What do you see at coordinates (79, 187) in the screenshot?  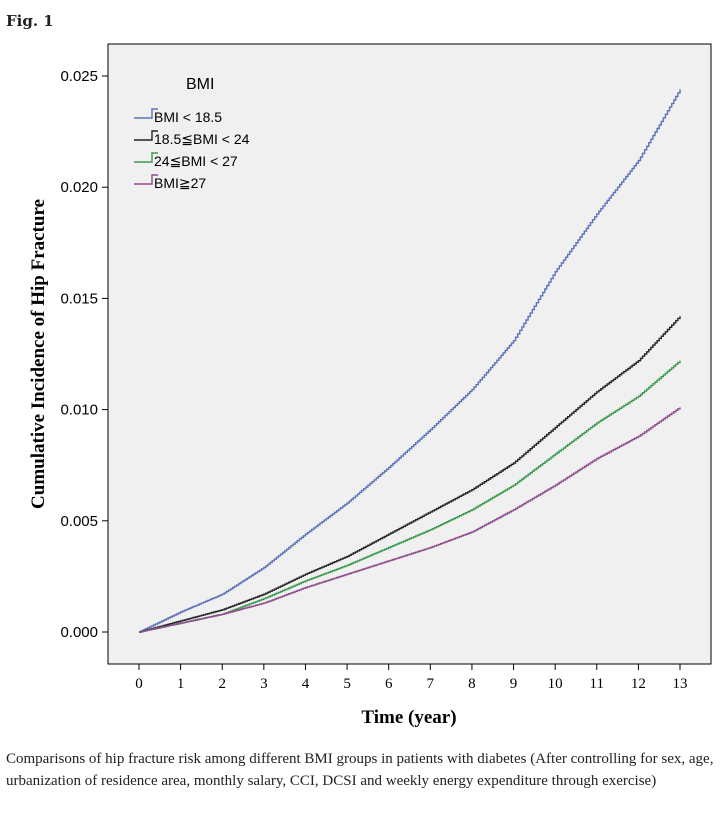 I see `y-tick-label: 0.020` at bounding box center [79, 187].